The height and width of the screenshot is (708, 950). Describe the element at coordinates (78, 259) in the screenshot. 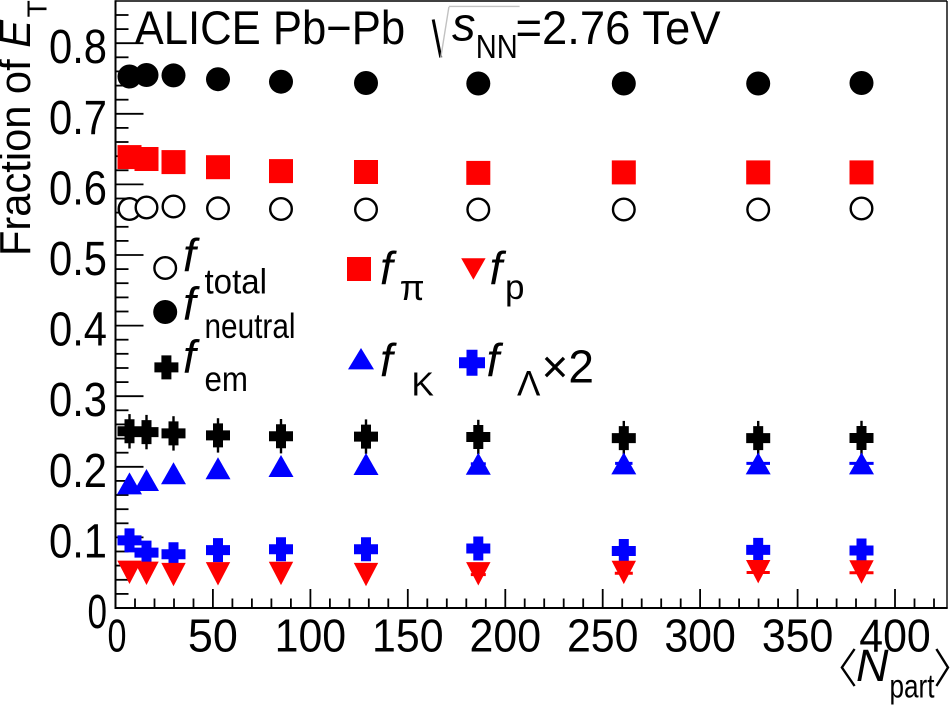

I see `svg-text: 0.5` at that location.